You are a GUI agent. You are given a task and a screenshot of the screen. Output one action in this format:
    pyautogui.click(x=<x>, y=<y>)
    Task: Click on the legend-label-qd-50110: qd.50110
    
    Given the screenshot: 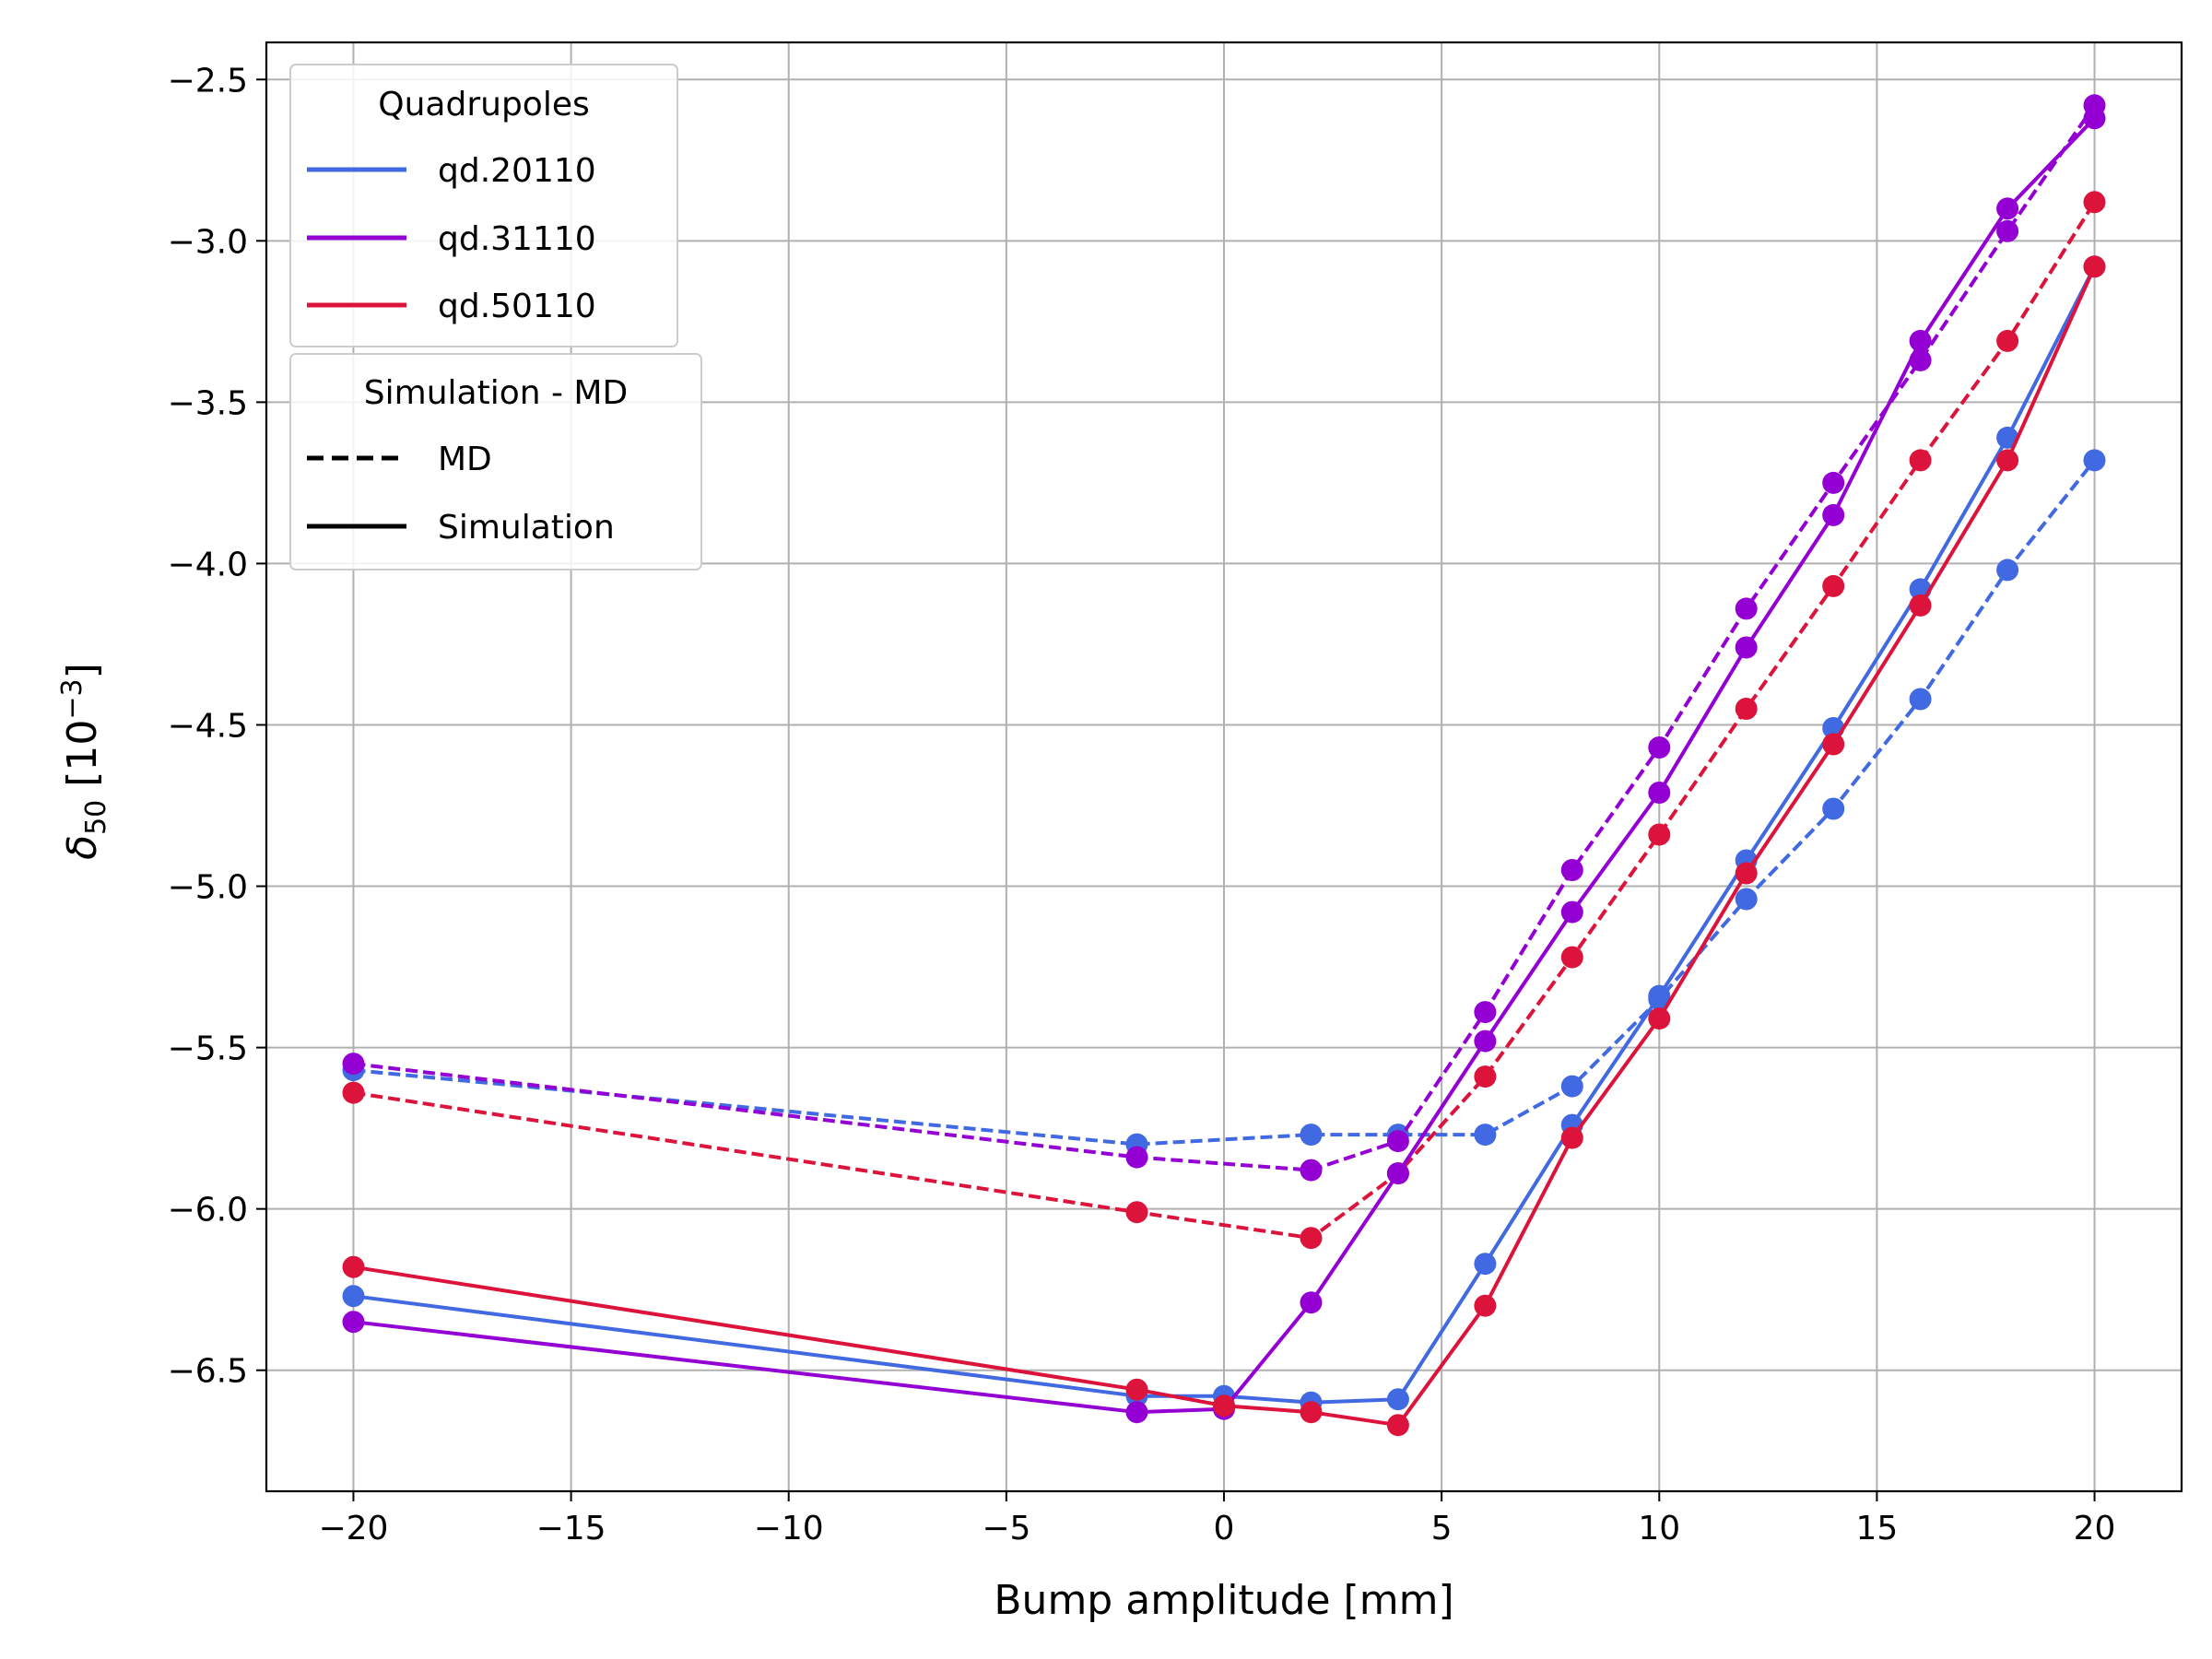 What is the action you would take?
    pyautogui.click(x=517, y=306)
    